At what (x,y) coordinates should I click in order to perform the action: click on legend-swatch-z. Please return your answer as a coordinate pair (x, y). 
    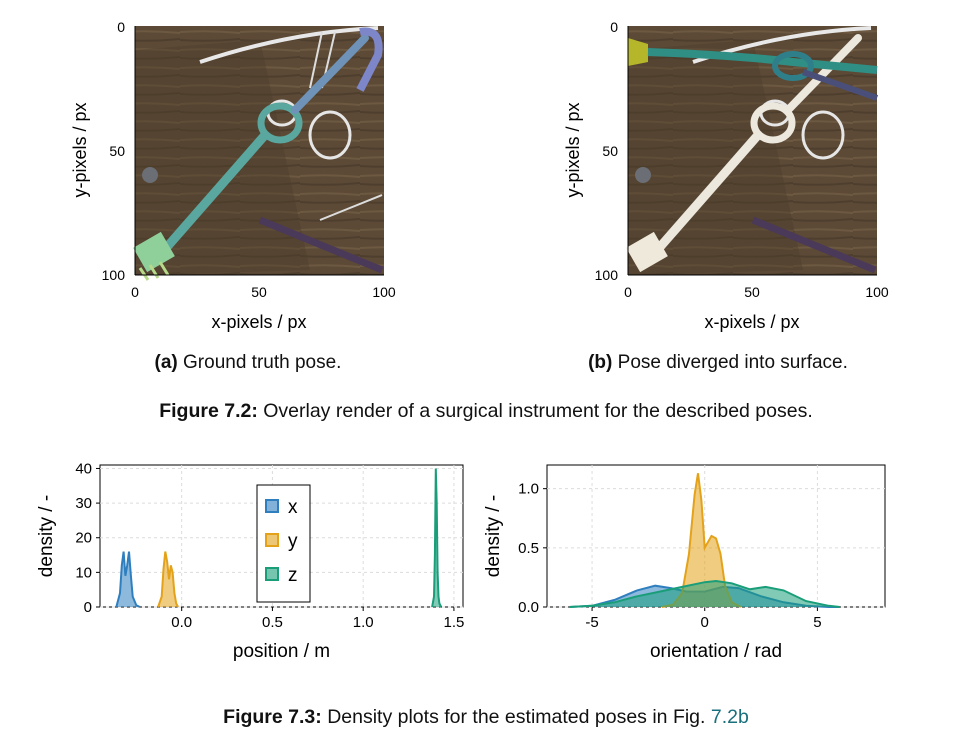
    Looking at the image, I should click on (272, 574).